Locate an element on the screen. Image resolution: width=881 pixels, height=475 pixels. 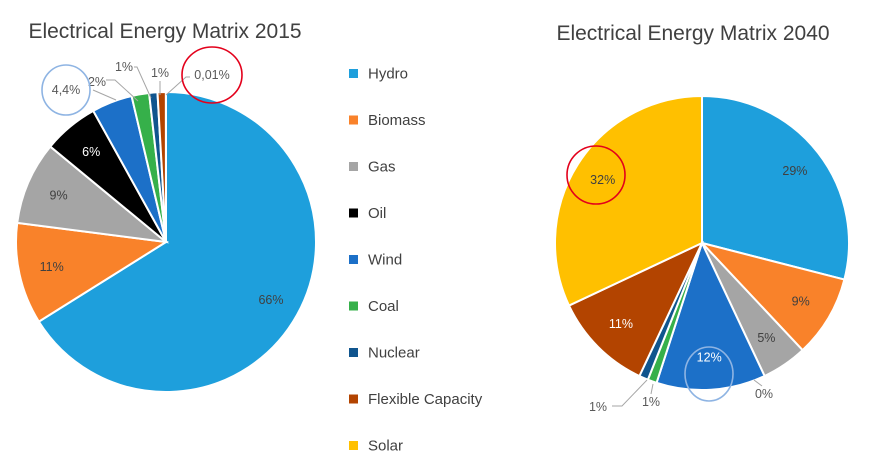
legend-swatch-flexible-capacity is located at coordinates (353, 399).